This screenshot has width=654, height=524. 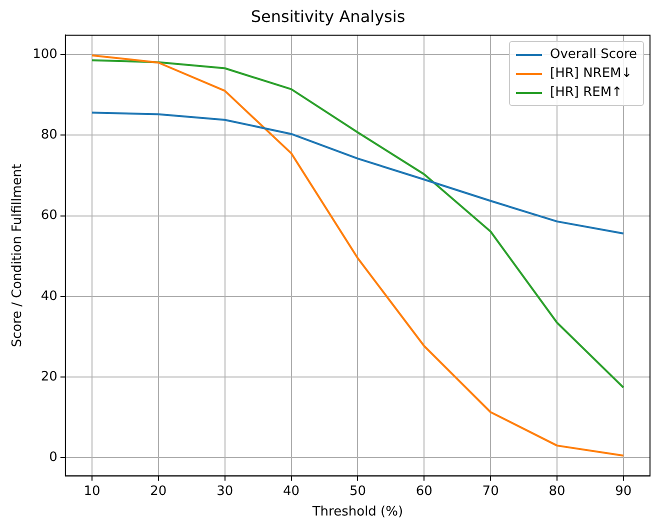 I want to click on y-tick-label: 20, so click(x=49, y=376).